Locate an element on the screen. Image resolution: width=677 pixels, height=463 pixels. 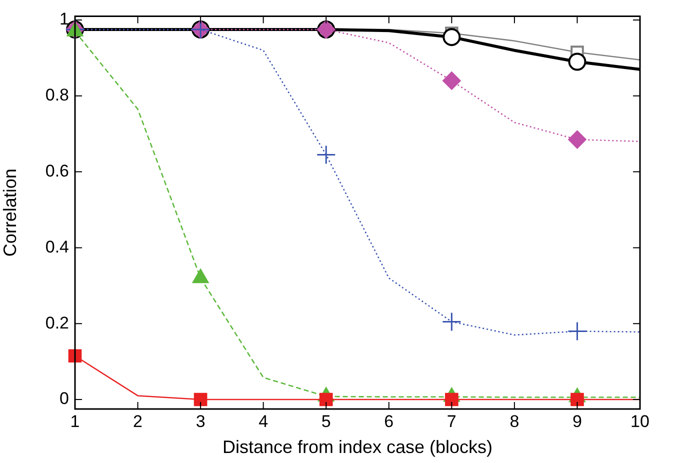
x-tick-label: 3 is located at coordinates (201, 421).